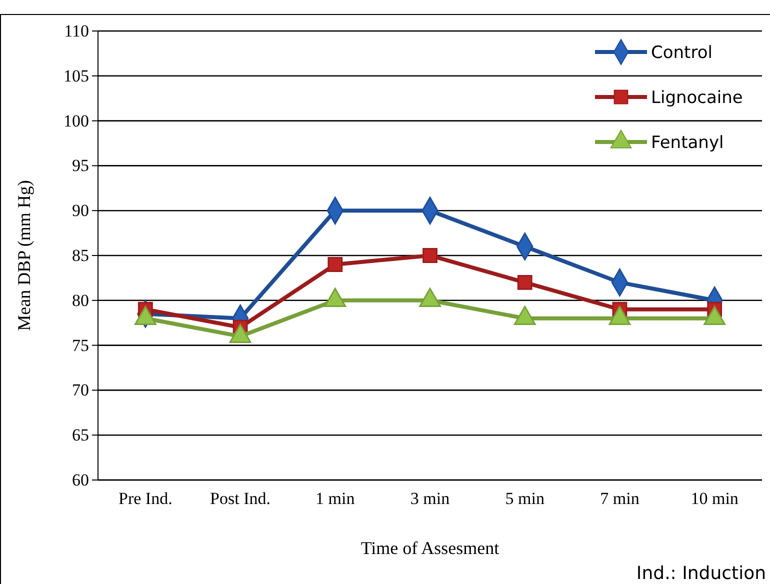 This screenshot has height=584, width=770. What do you see at coordinates (80, 345) in the screenshot?
I see `y-tick-label: 75` at bounding box center [80, 345].